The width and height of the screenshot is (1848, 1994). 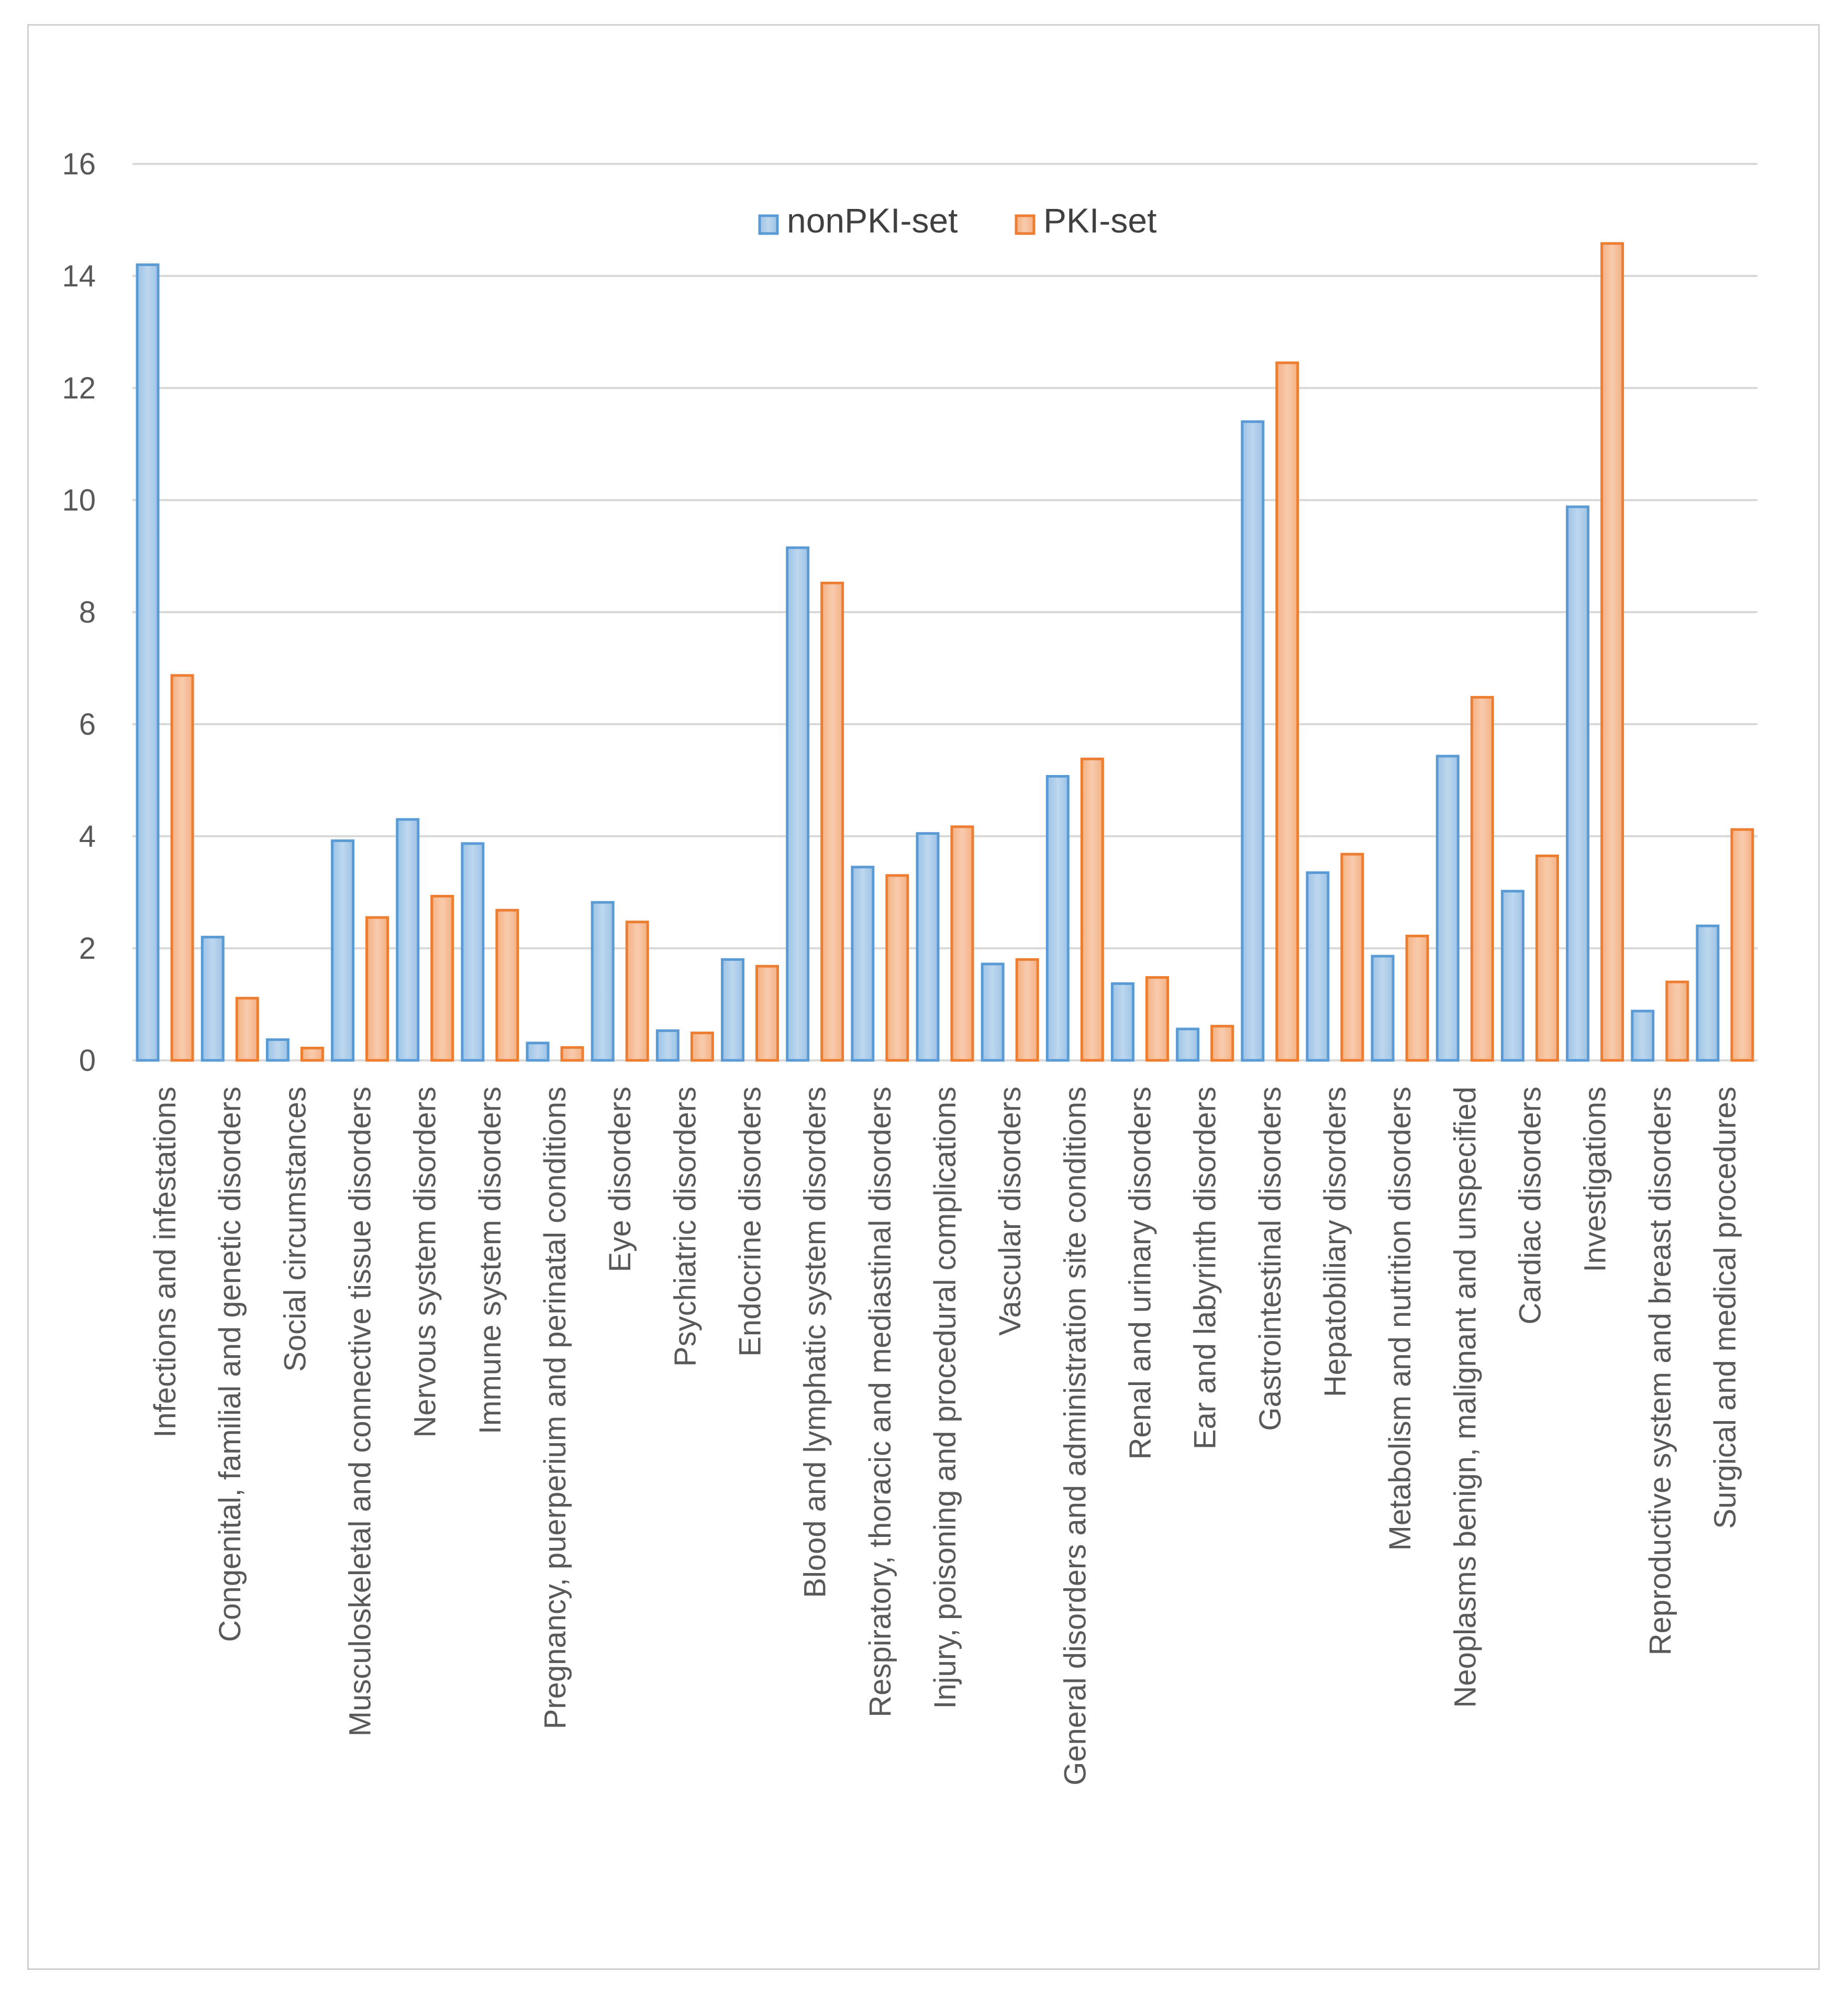 I want to click on legend-label: PKI-set, so click(x=1099, y=220).